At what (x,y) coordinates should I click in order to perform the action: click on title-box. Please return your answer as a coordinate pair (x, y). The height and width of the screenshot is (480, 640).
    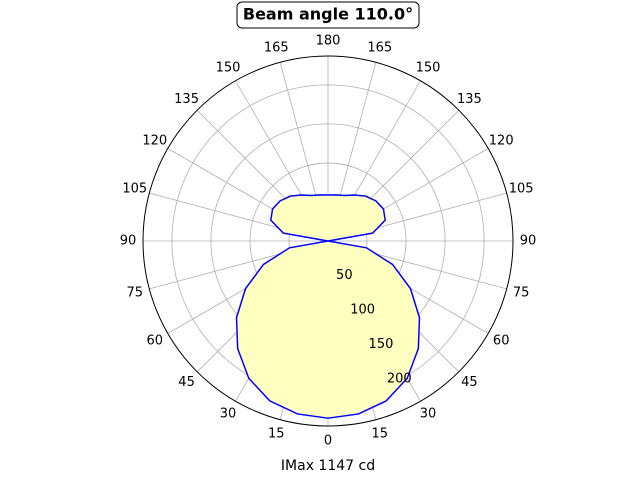
    Looking at the image, I should click on (328, 15).